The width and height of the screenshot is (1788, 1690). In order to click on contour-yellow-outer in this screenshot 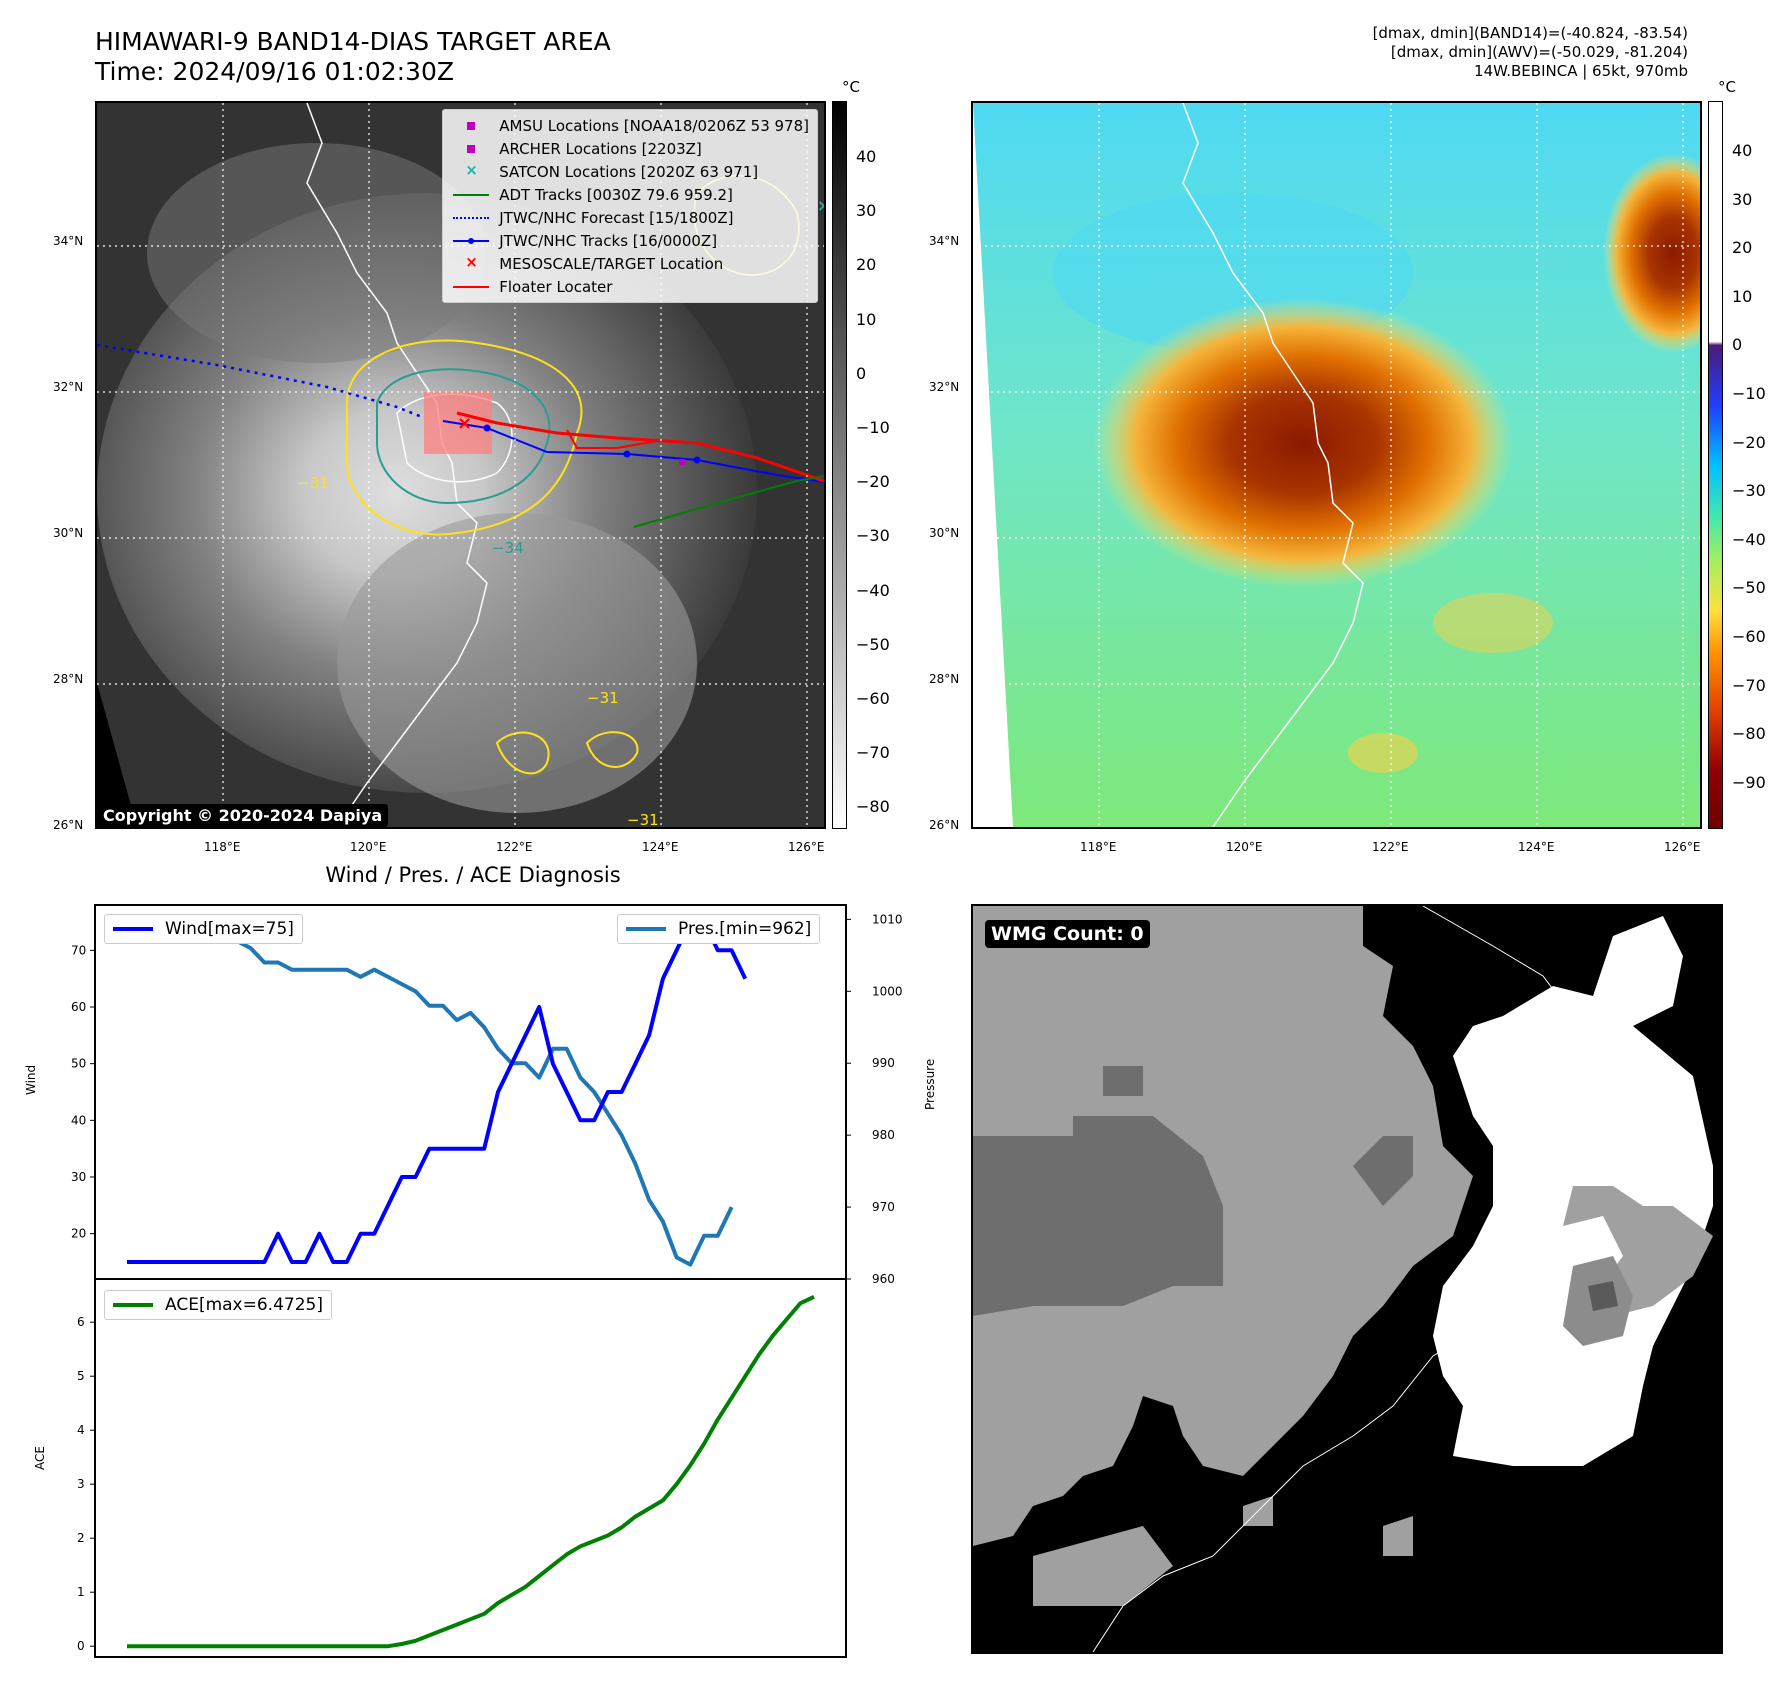, I will do `click(464, 437)`.